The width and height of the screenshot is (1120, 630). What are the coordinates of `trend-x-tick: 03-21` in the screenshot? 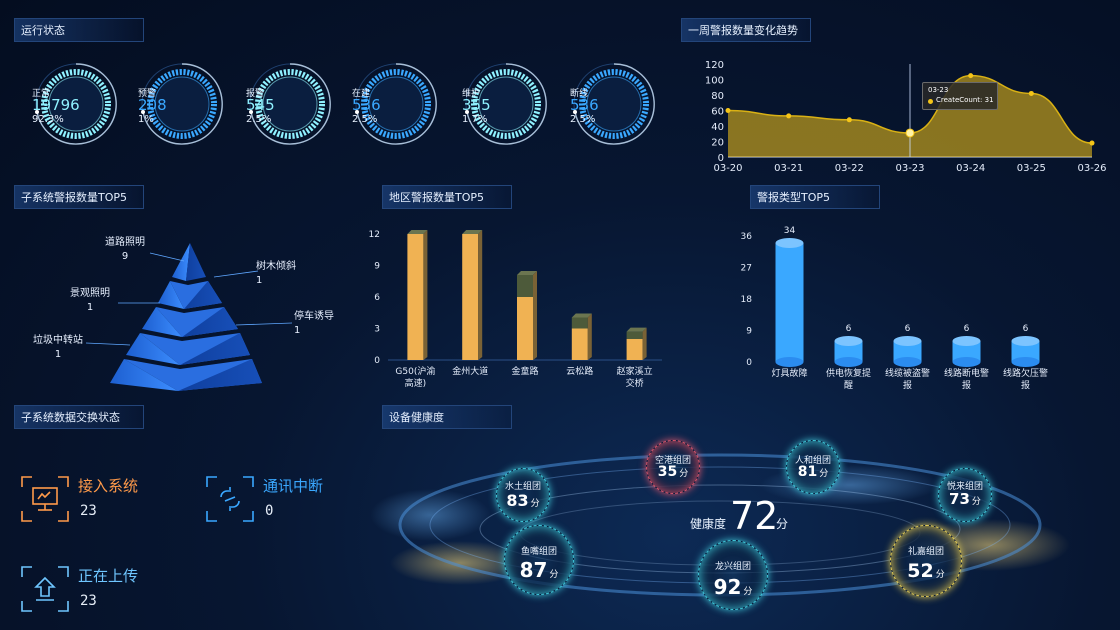 It's located at (788, 168).